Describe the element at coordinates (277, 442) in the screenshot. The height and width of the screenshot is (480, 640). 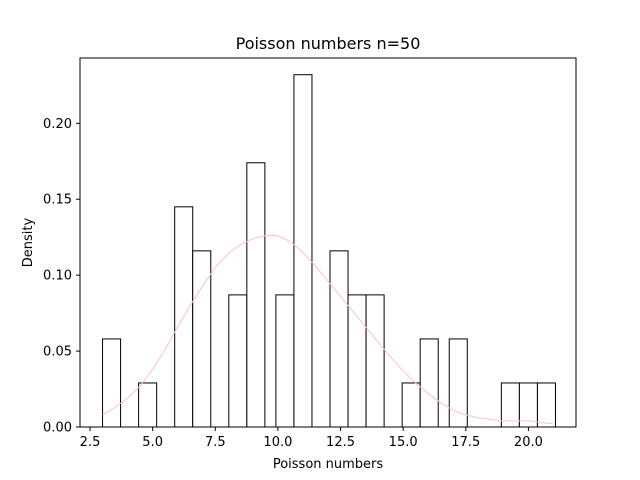
I see `x-tick-label: 10.0` at that location.